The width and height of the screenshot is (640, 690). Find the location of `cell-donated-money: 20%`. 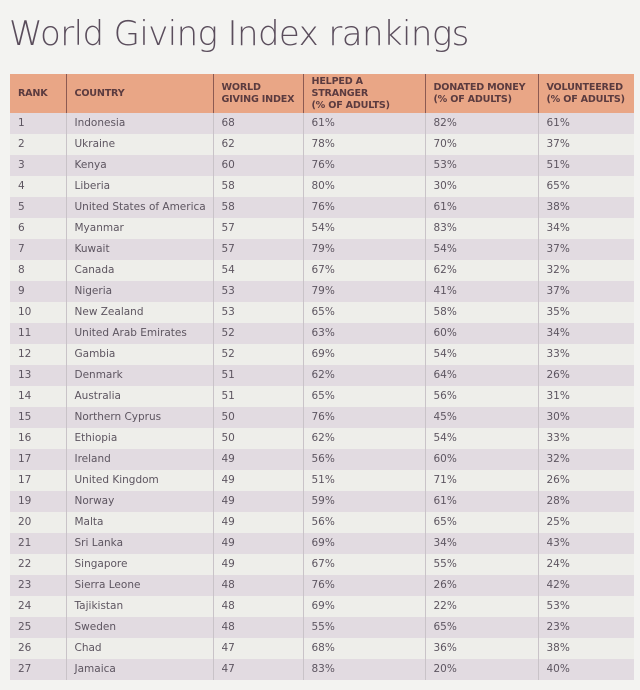

cell-donated-money: 20% is located at coordinates (481, 669).